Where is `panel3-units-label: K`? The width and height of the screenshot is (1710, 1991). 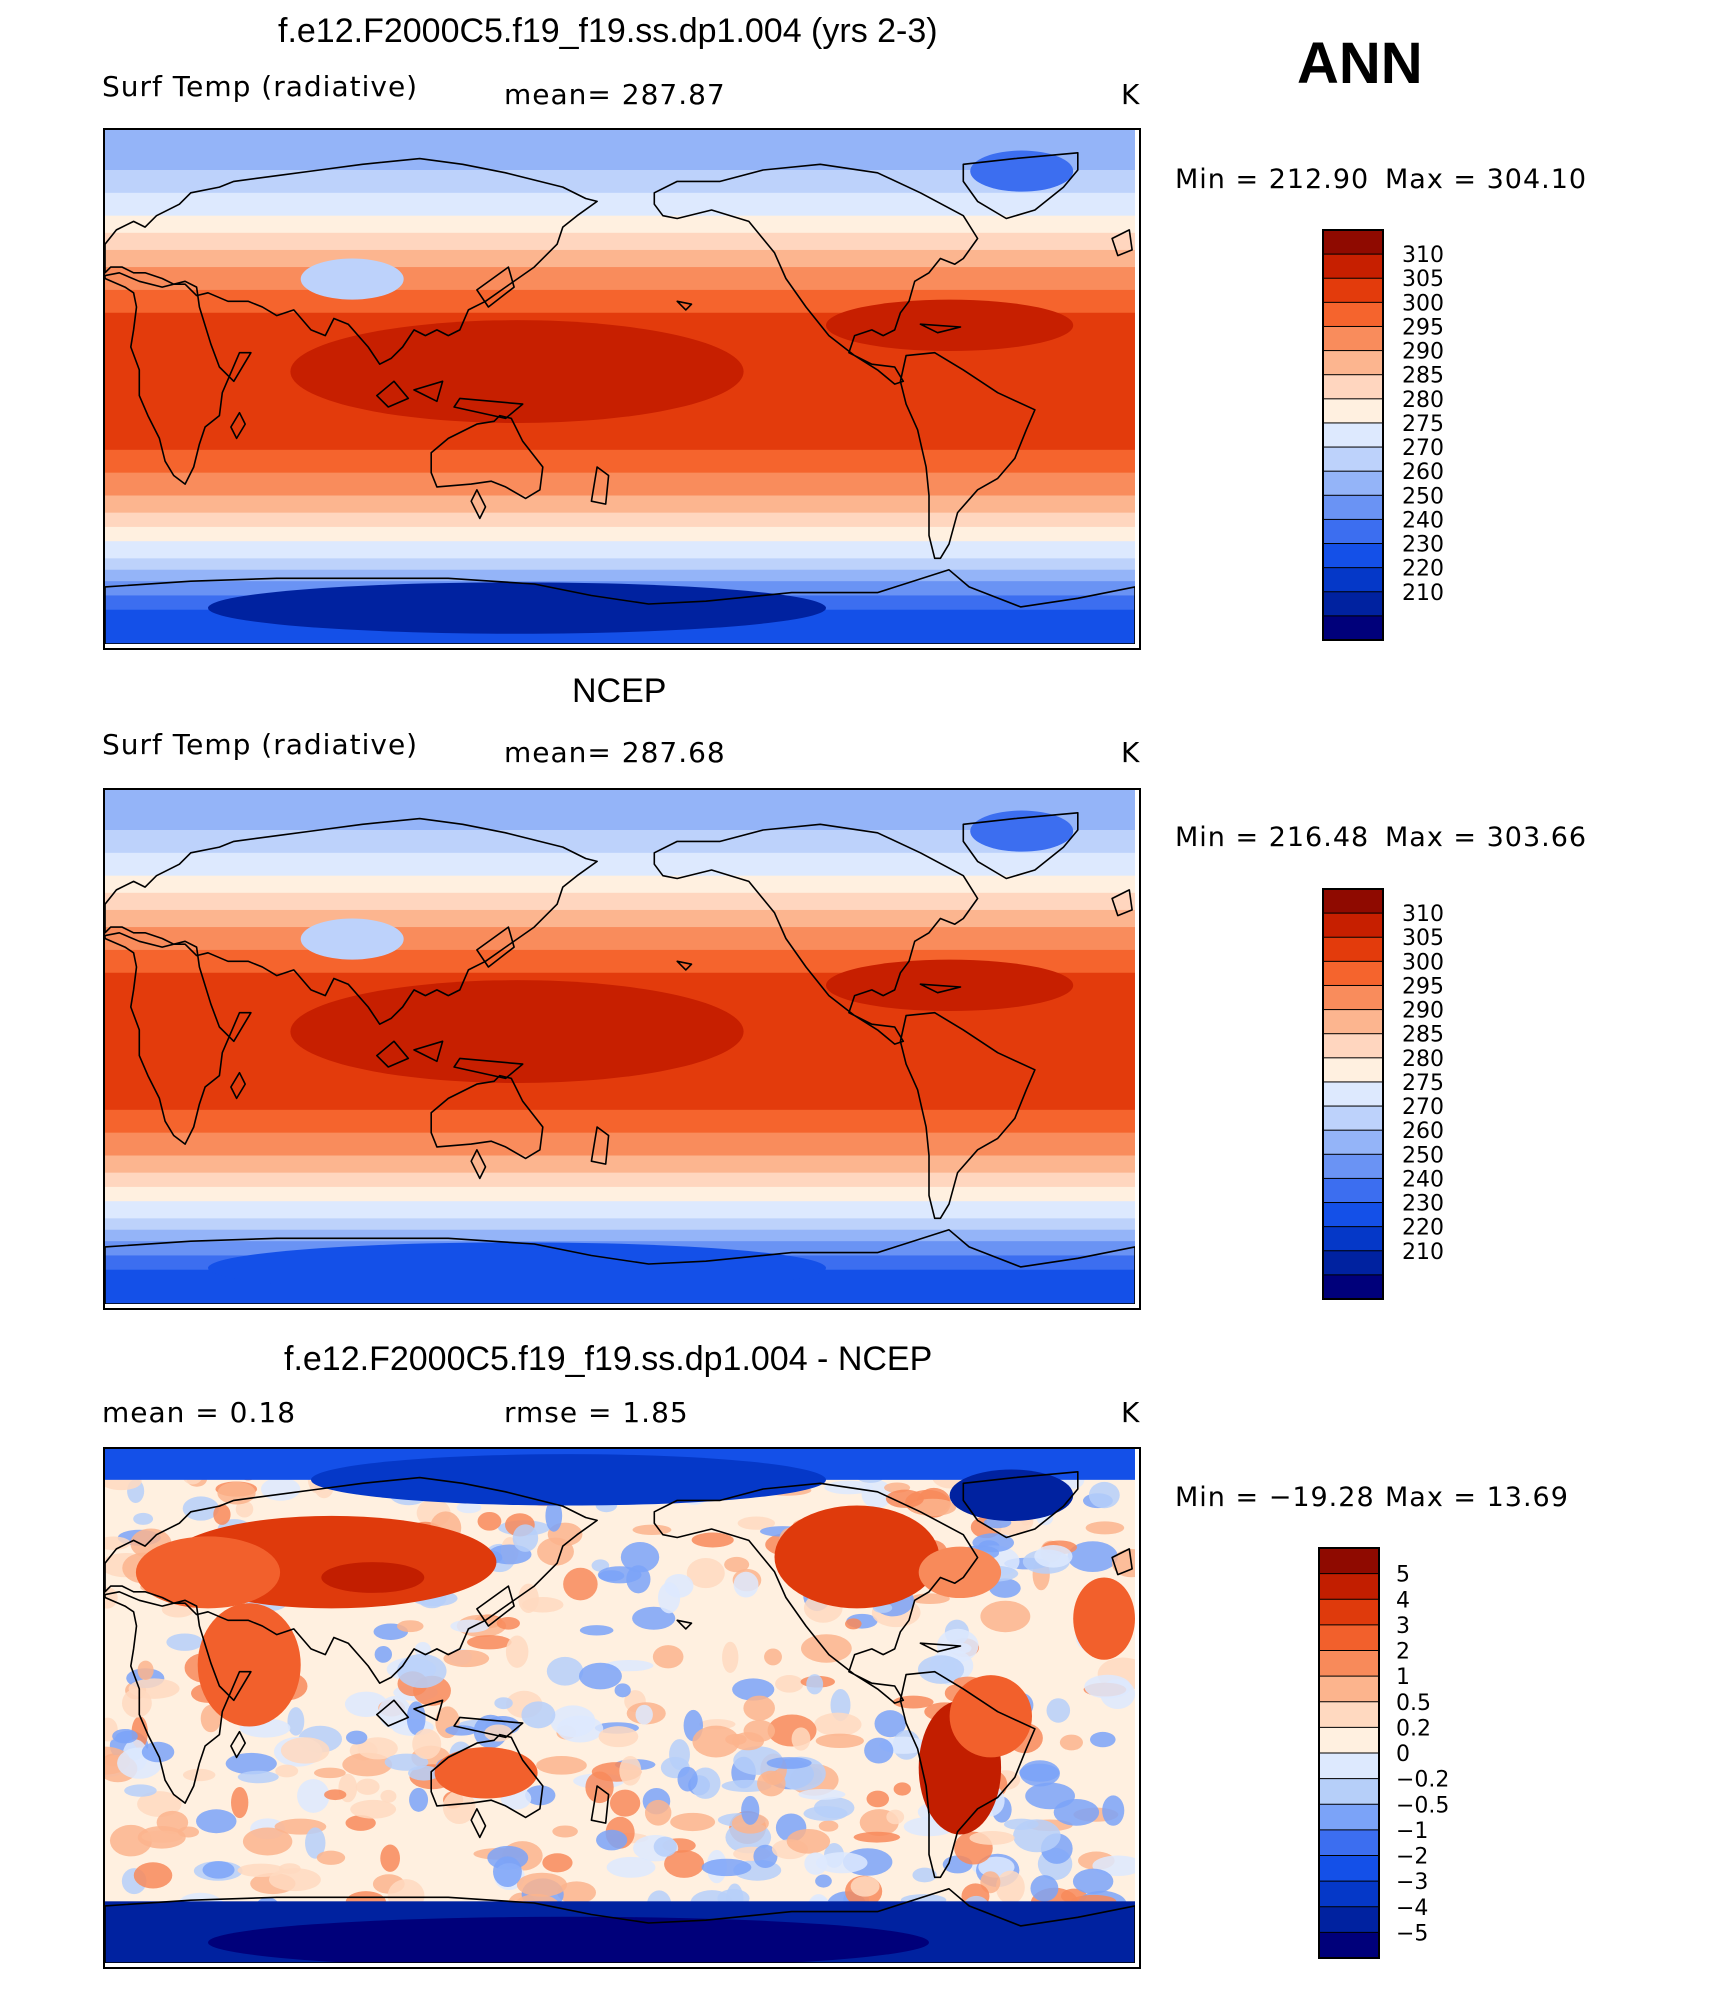 panel3-units-label: K is located at coordinates (1131, 1412).